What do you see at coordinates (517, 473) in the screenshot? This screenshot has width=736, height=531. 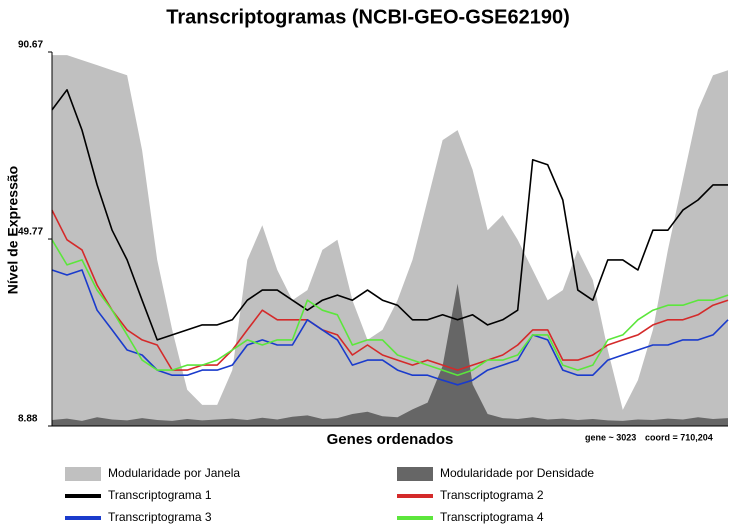 I see `legend-label: Modularidade por Densidade` at bounding box center [517, 473].